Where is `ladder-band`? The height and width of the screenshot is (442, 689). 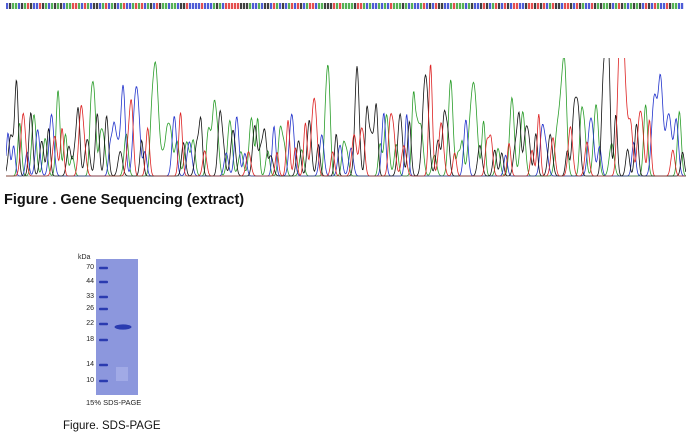
ladder-band is located at coordinates (103, 297).